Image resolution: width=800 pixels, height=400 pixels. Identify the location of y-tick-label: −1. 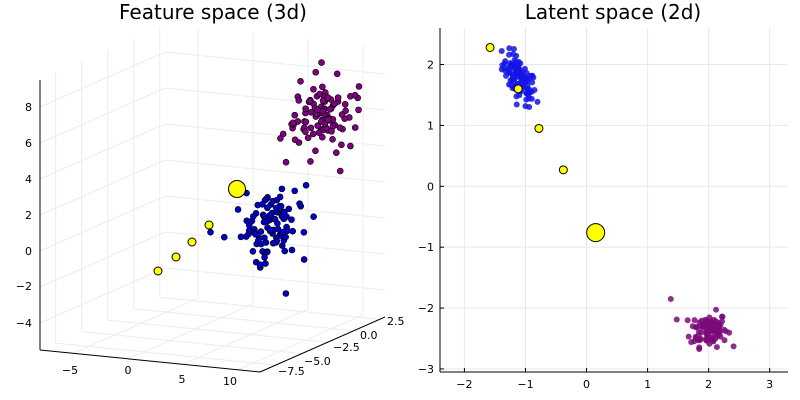
(426, 247).